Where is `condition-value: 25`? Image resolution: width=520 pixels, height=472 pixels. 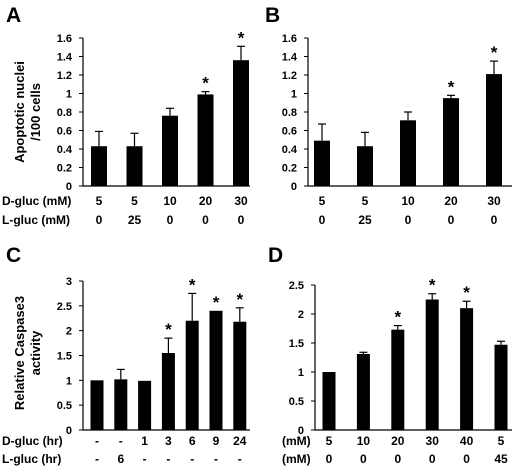 condition-value: 25 is located at coordinates (365, 220).